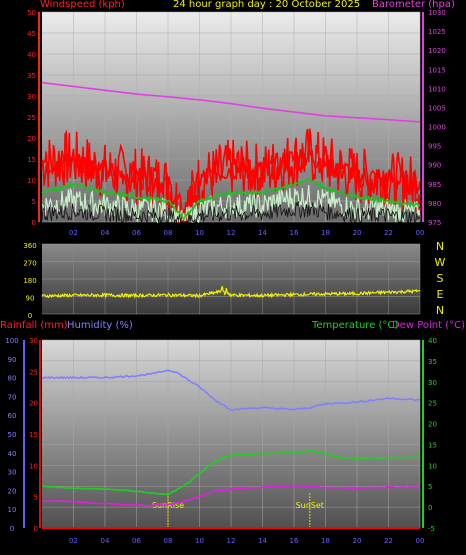  Describe the element at coordinates (437, 89) in the screenshot. I see `baro-tick-label: 1010` at that location.